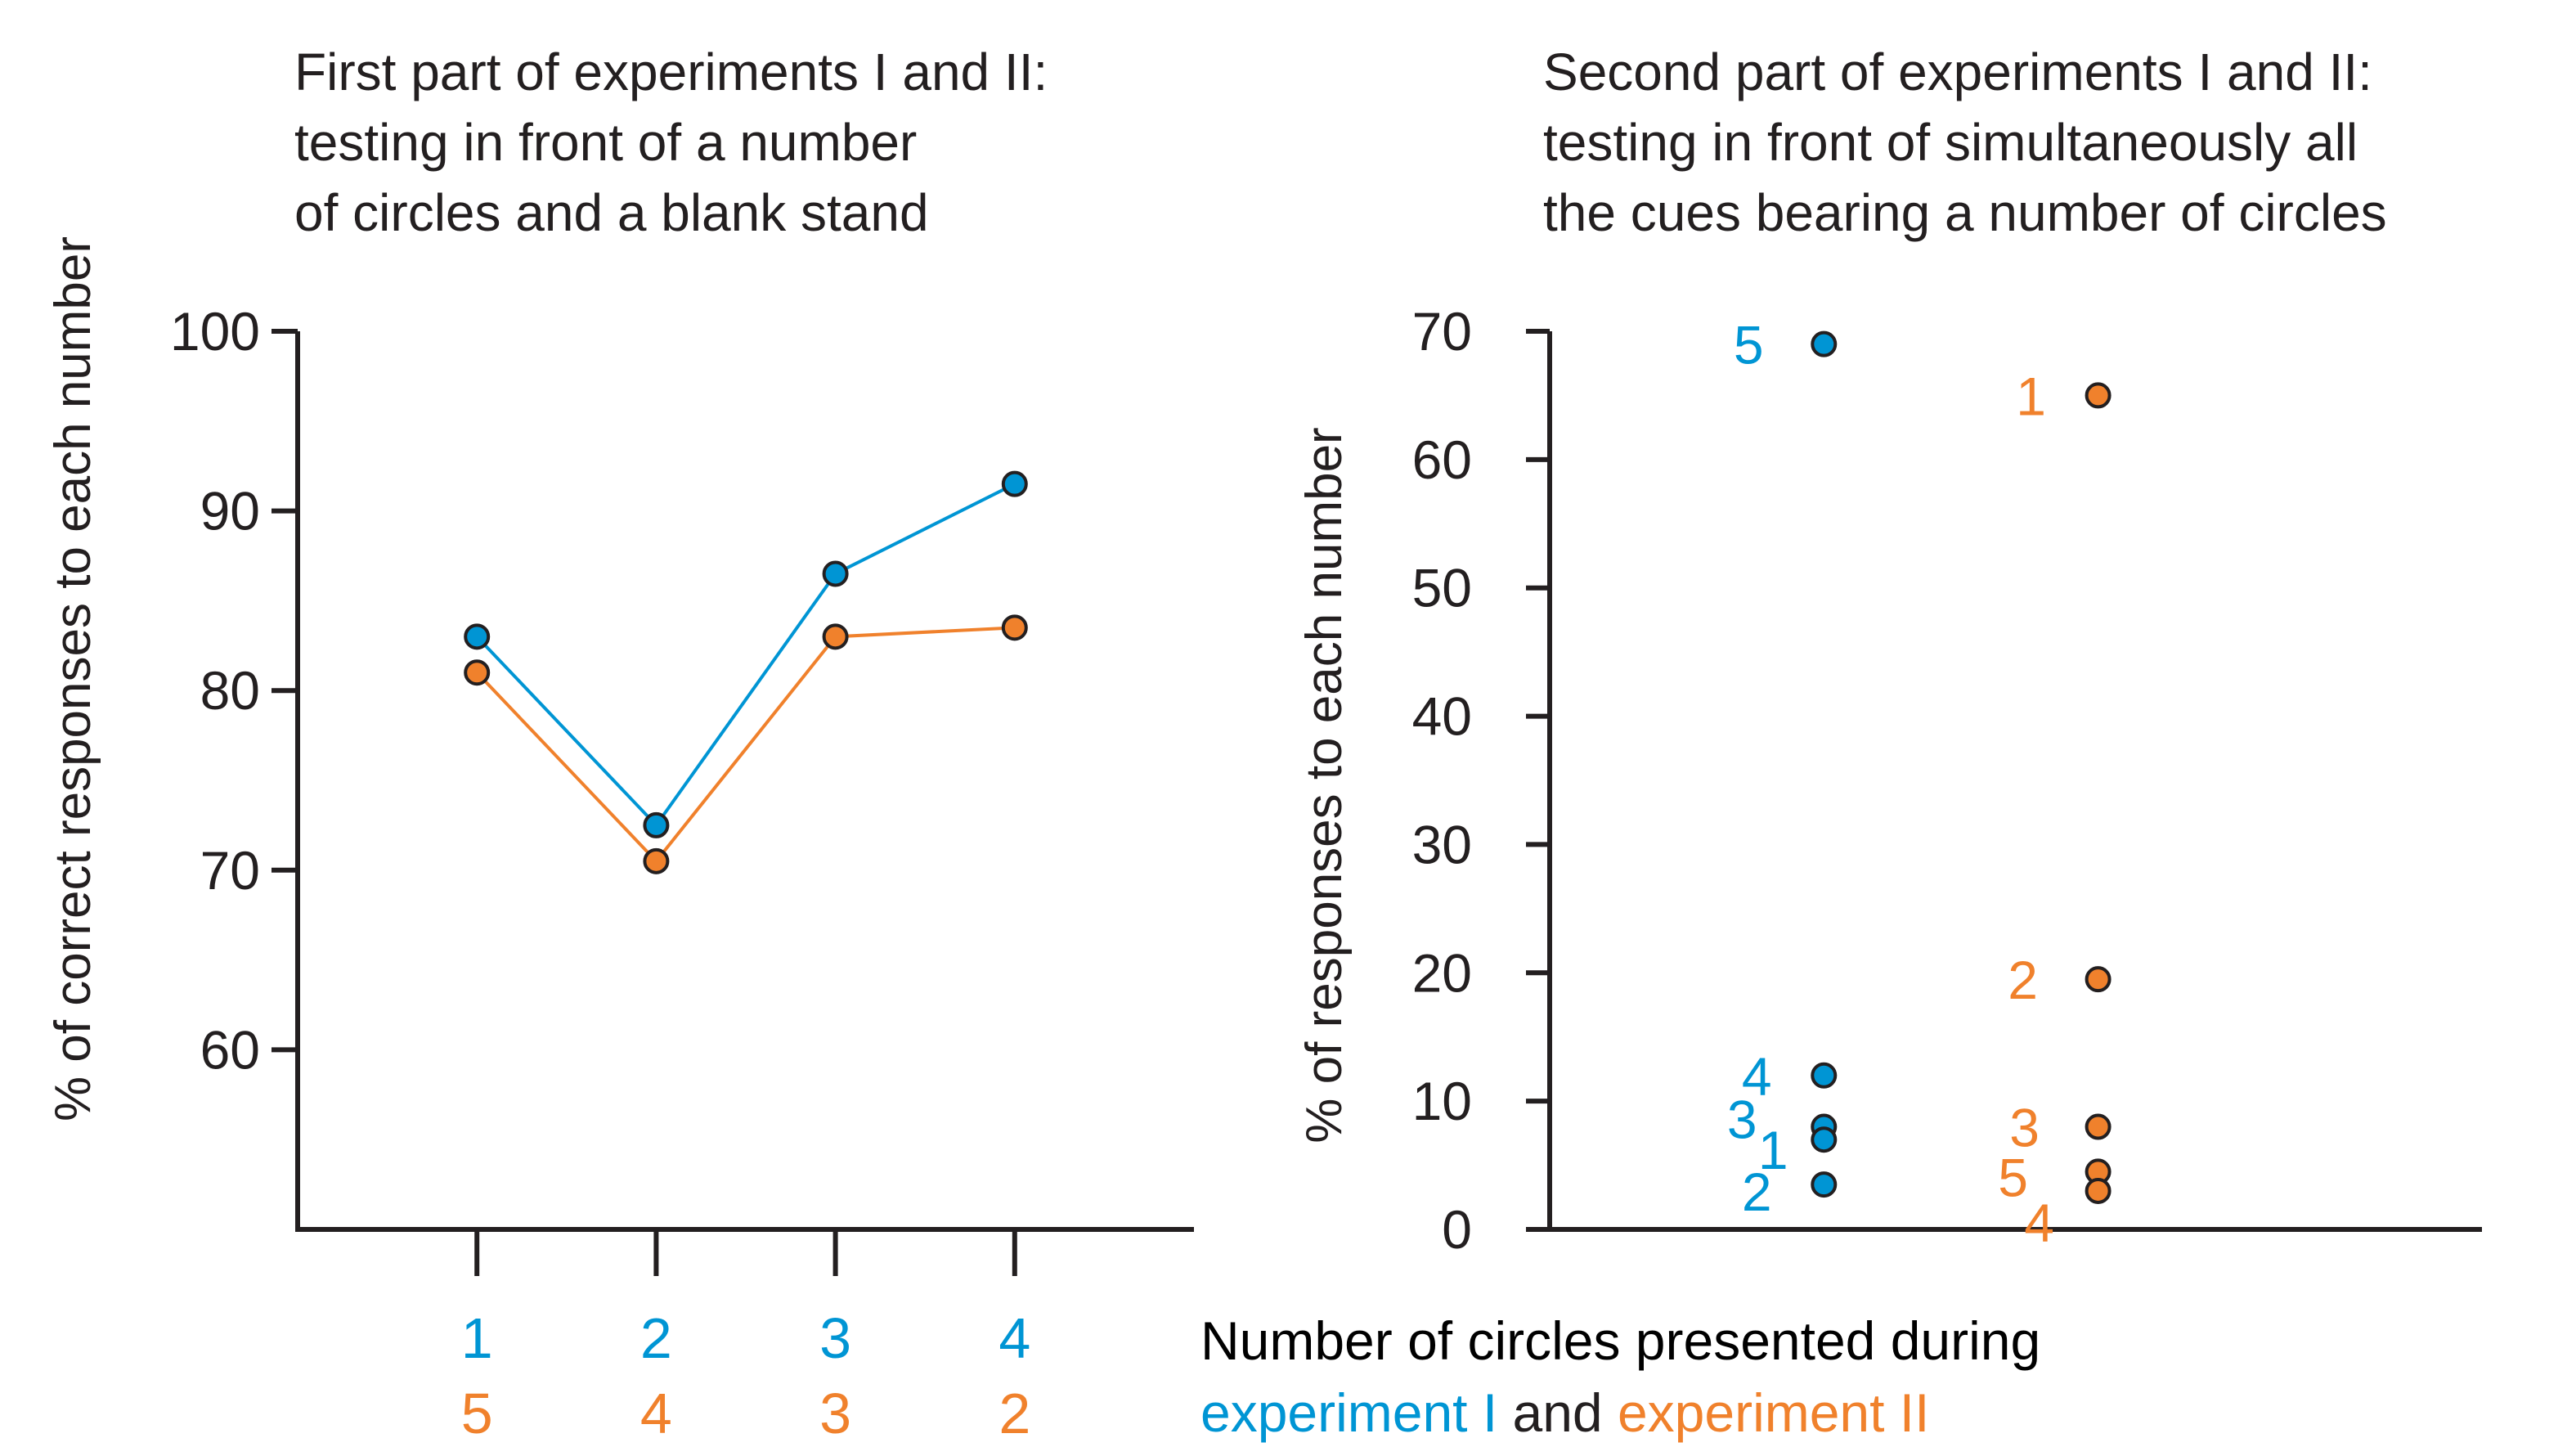  I want to click on x-axis-caption-line-2: experiment I and experiment II, so click(1564, 1412).